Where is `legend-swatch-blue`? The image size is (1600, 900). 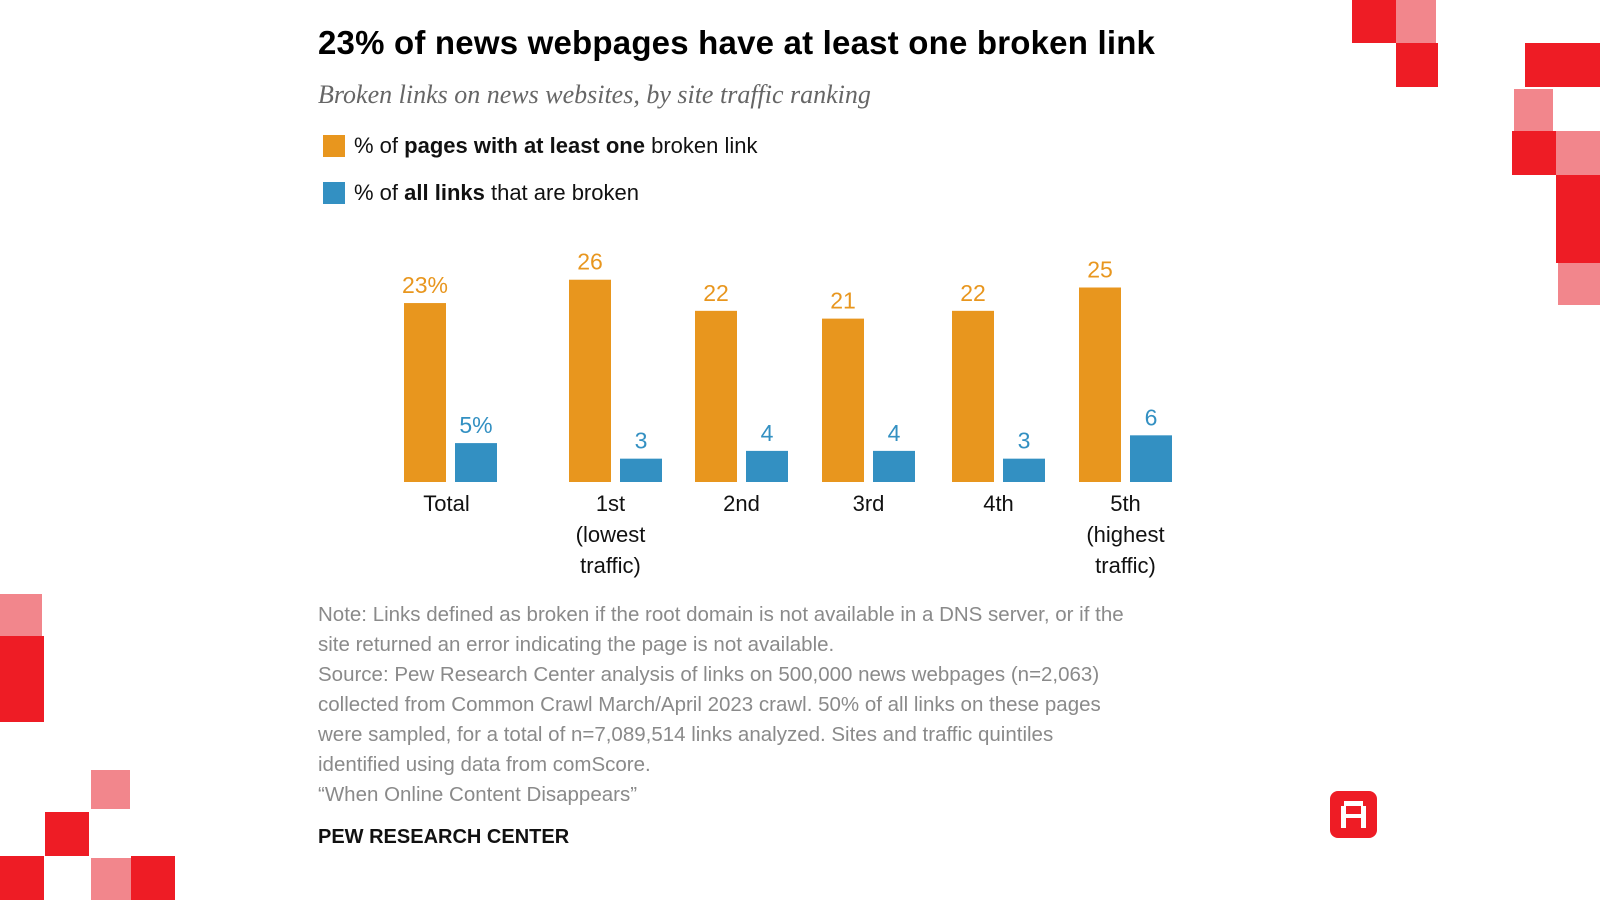 legend-swatch-blue is located at coordinates (334, 193).